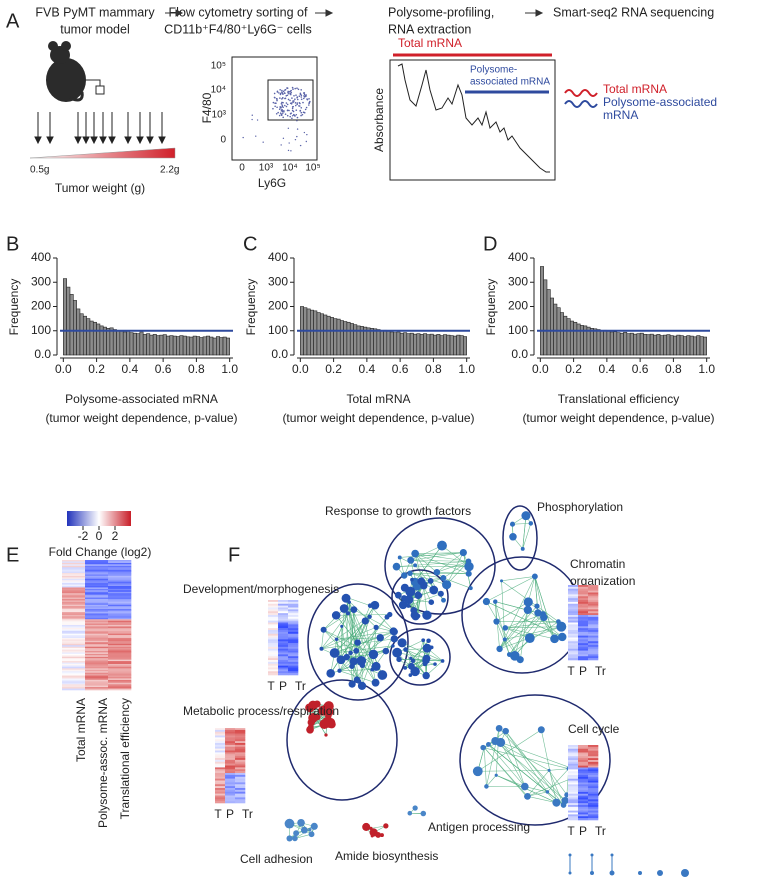 This screenshot has height=883, width=762. Describe the element at coordinates (238, 29) in the screenshot. I see `step: CD11b⁺F4/80⁺Ly6G⁻ cells` at that location.